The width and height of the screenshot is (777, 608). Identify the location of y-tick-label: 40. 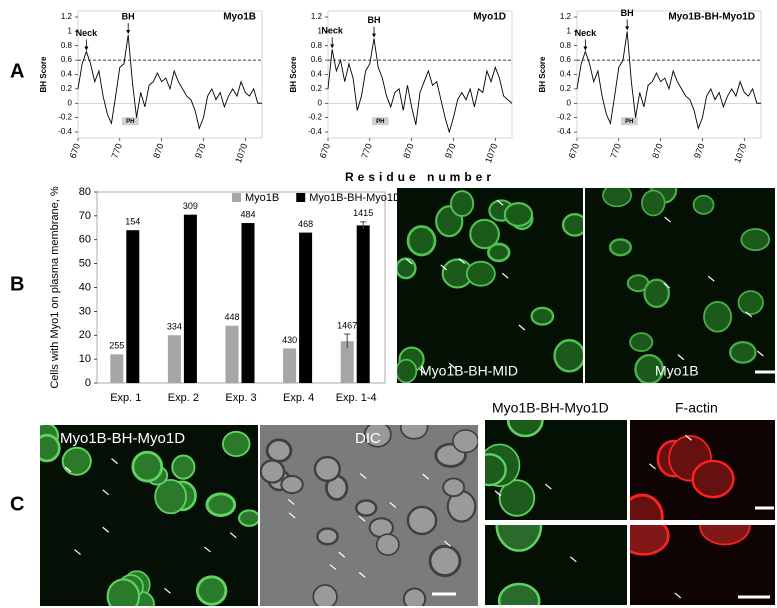
(85, 287).